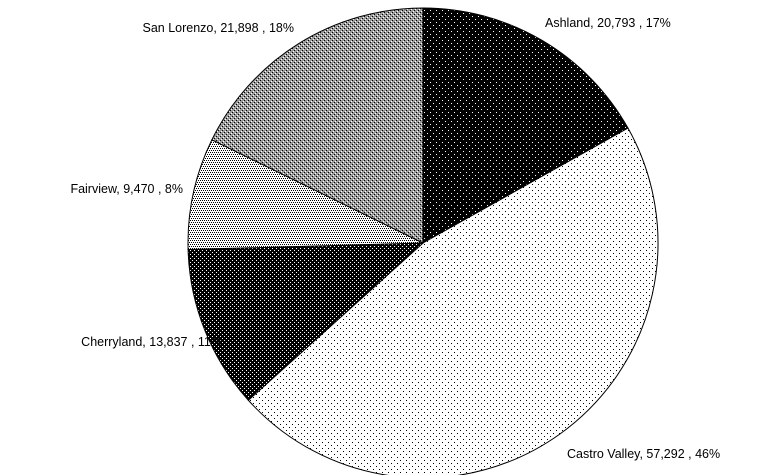  Describe the element at coordinates (608, 23) in the screenshot. I see `slice-label-ashland: Ashland, 20,793 , 17%` at that location.